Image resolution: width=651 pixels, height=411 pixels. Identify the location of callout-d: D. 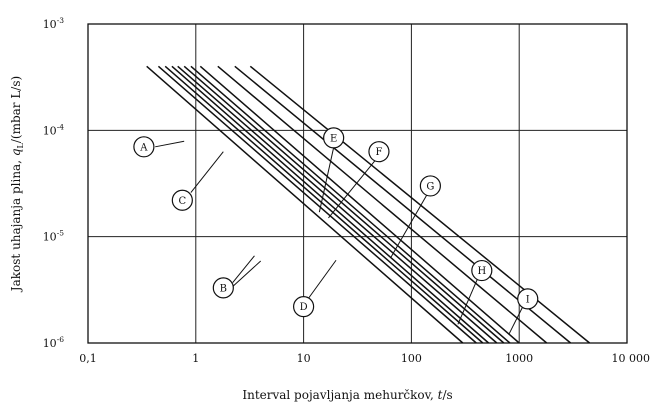
(315, 288).